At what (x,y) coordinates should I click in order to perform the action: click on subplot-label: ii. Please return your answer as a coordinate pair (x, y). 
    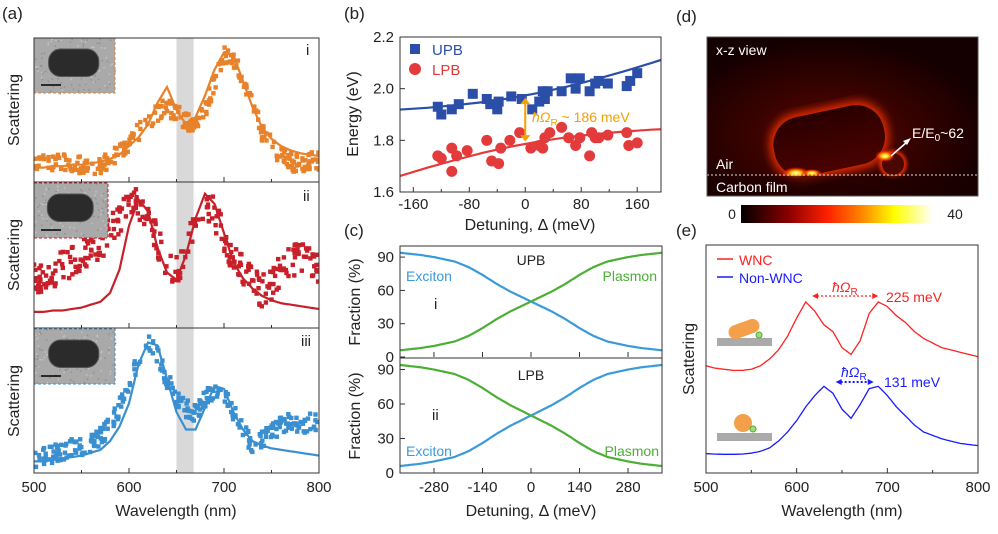
    Looking at the image, I should click on (435, 415).